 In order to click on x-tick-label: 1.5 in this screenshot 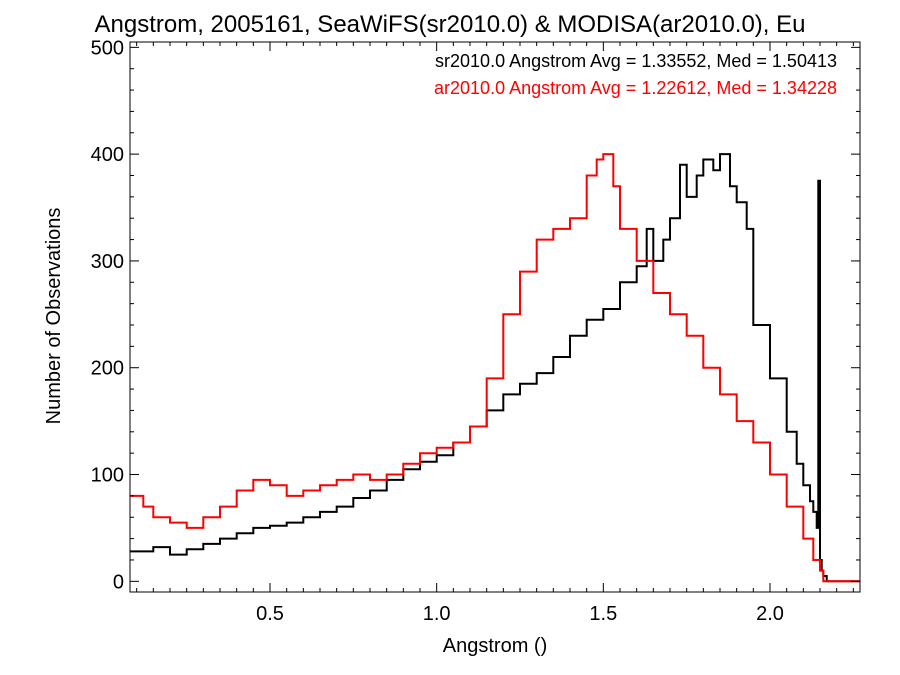, I will do `click(603, 614)`.